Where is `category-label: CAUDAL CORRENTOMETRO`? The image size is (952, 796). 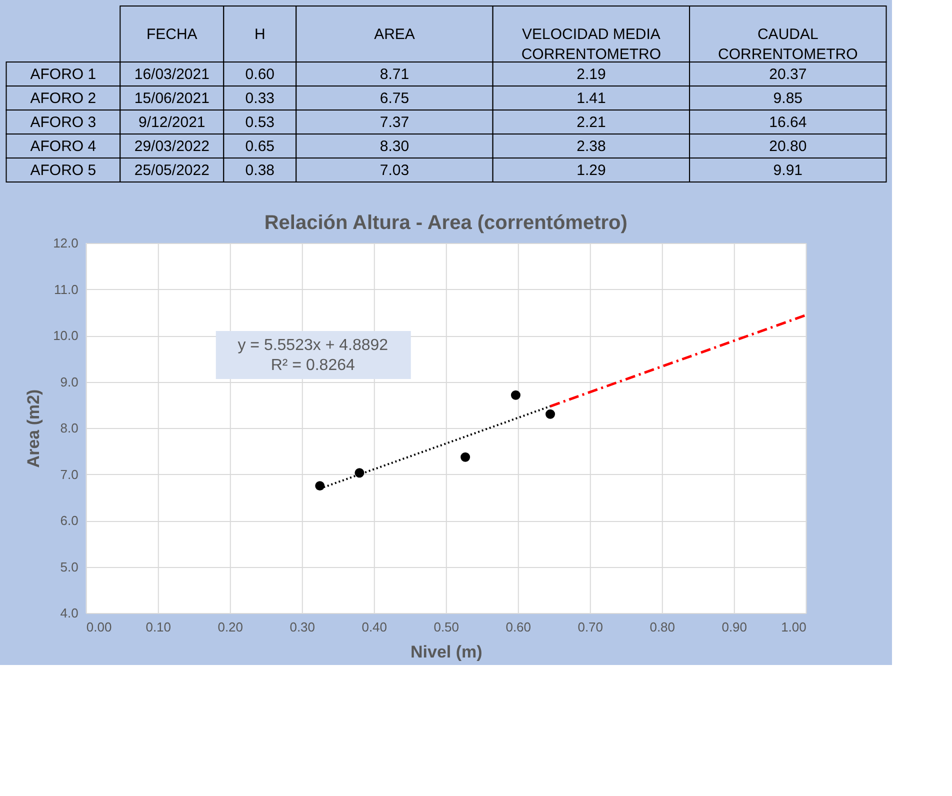 category-label: CAUDAL CORRENTOMETRO is located at coordinates (788, 44).